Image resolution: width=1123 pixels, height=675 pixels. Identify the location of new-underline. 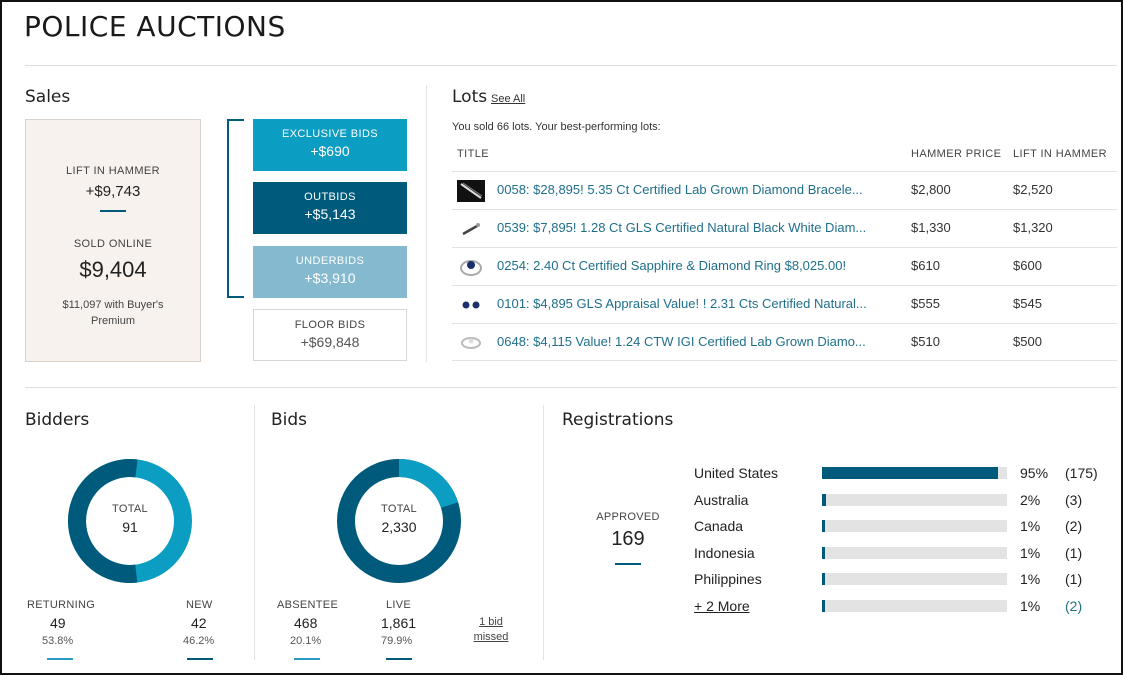
(200, 659).